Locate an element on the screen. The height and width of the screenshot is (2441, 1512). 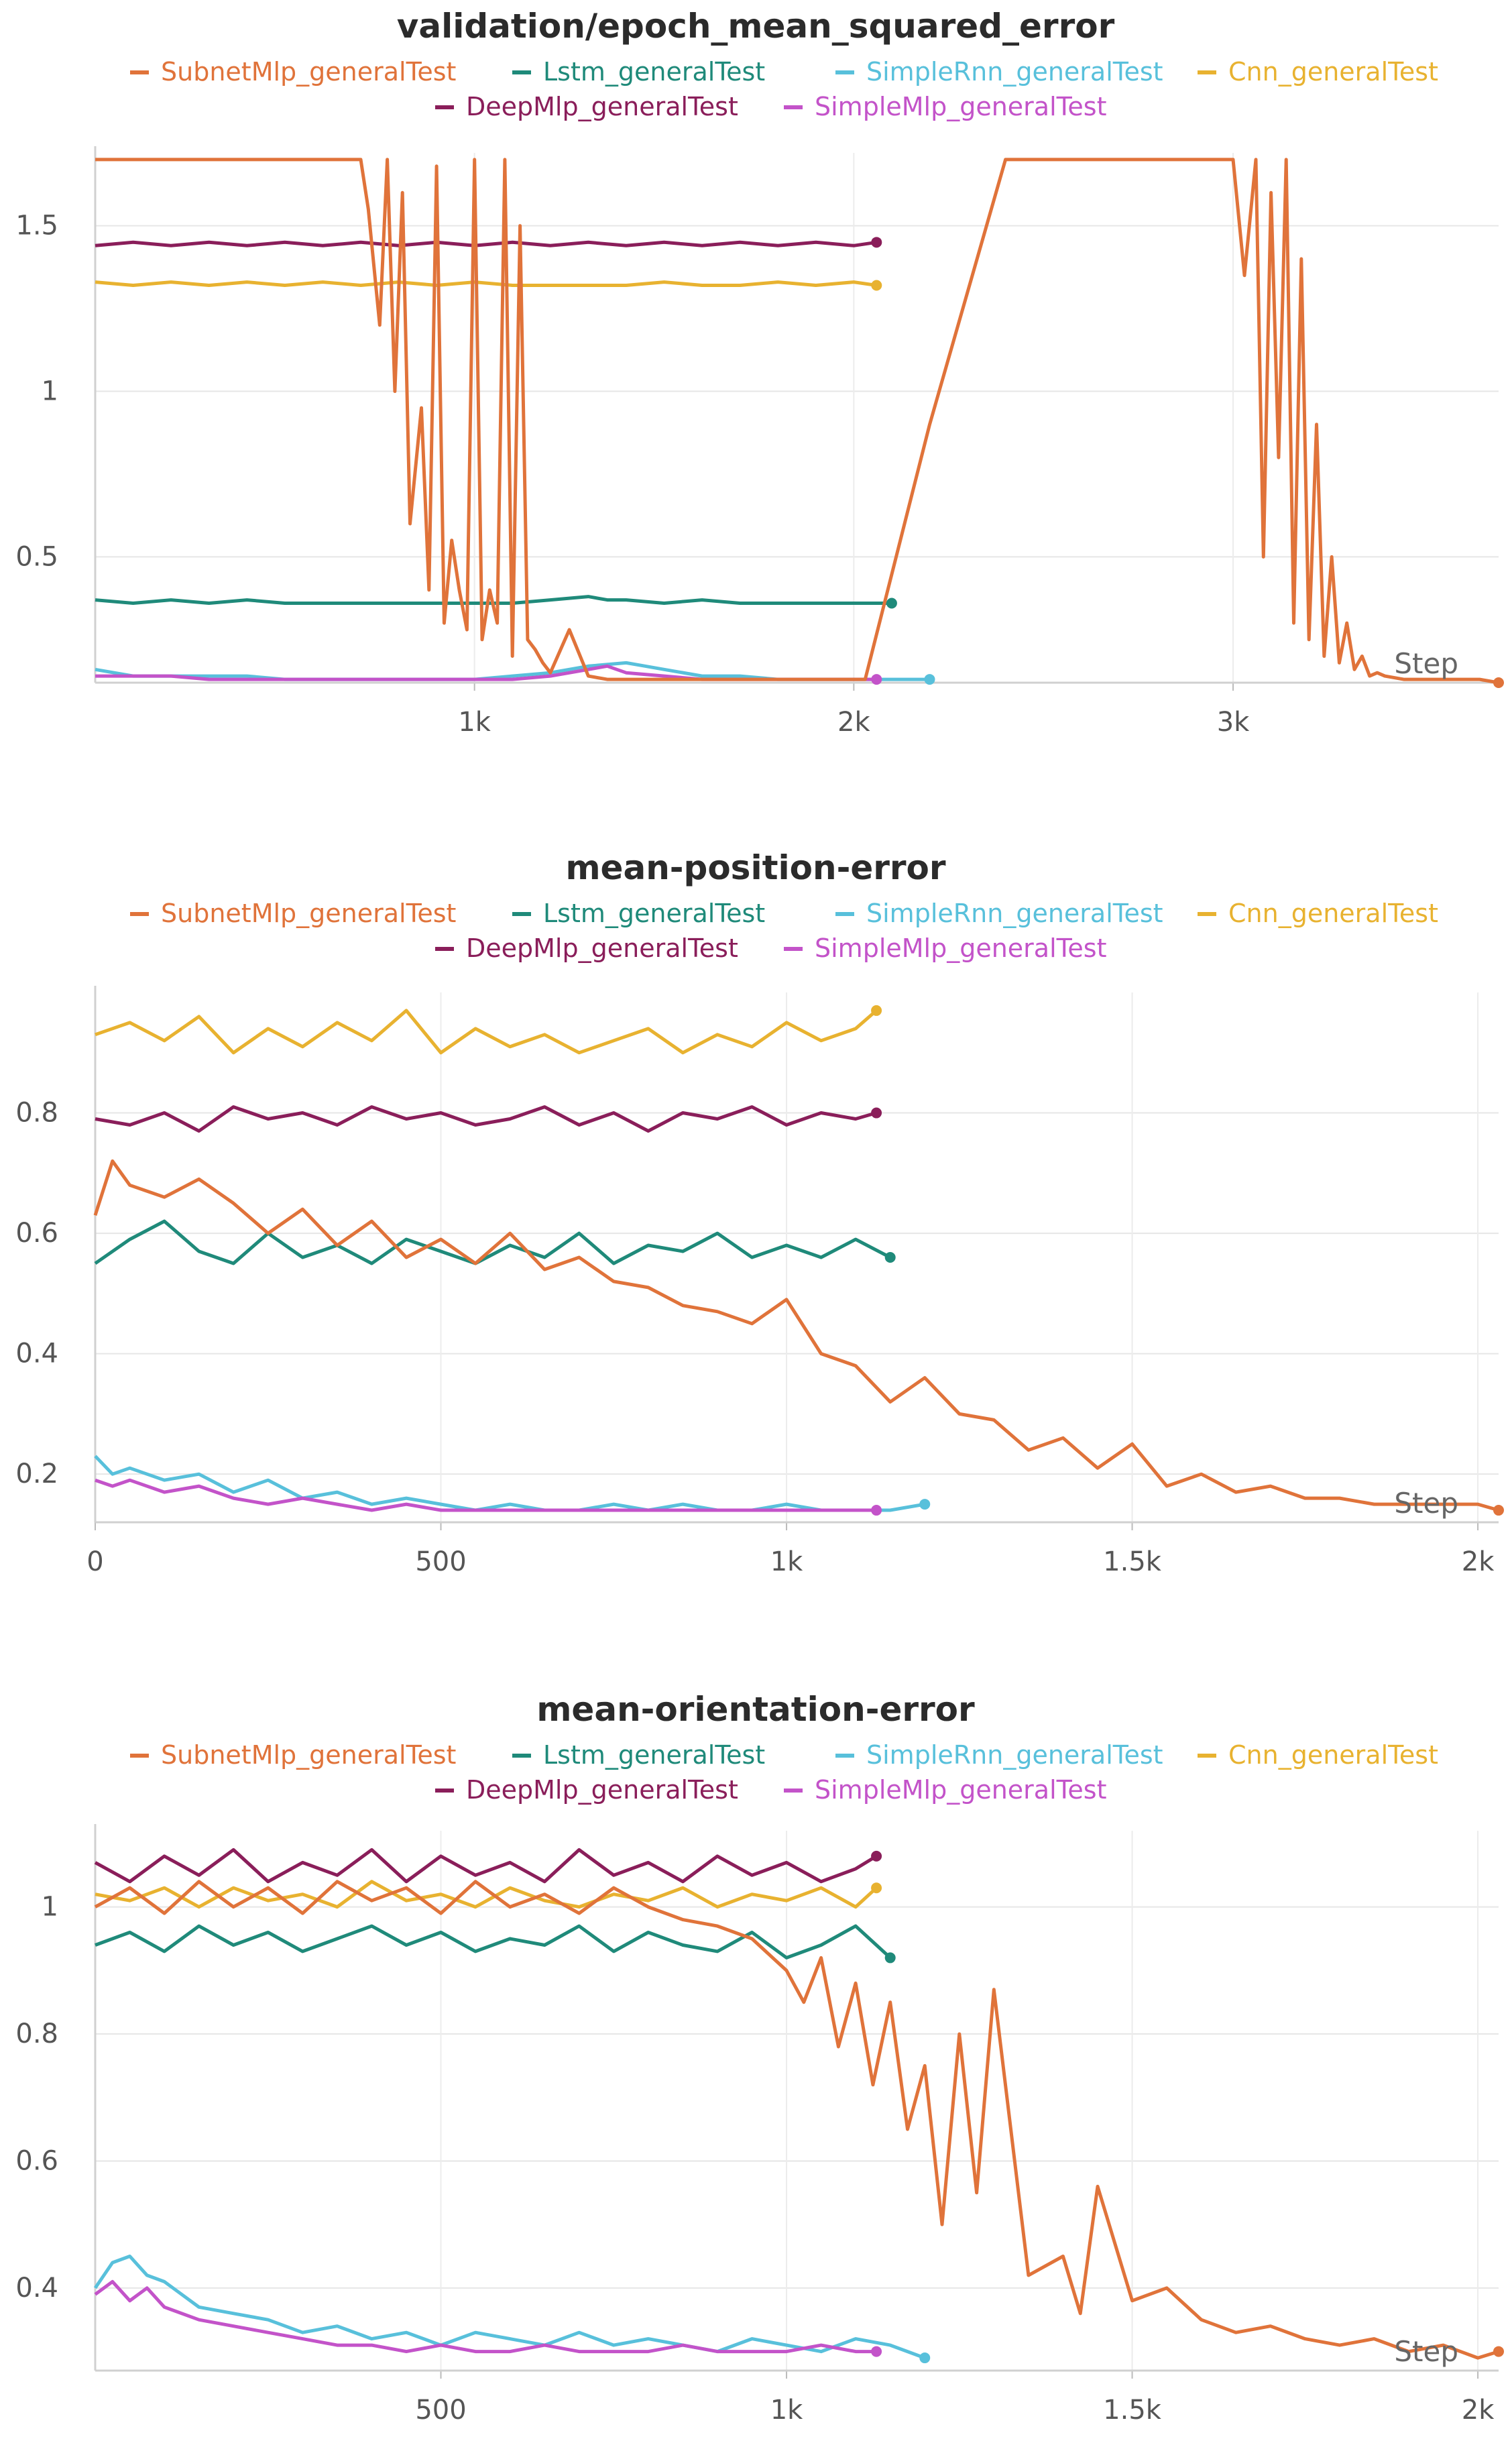
x-tick-label: 0 is located at coordinates (94, 1561).